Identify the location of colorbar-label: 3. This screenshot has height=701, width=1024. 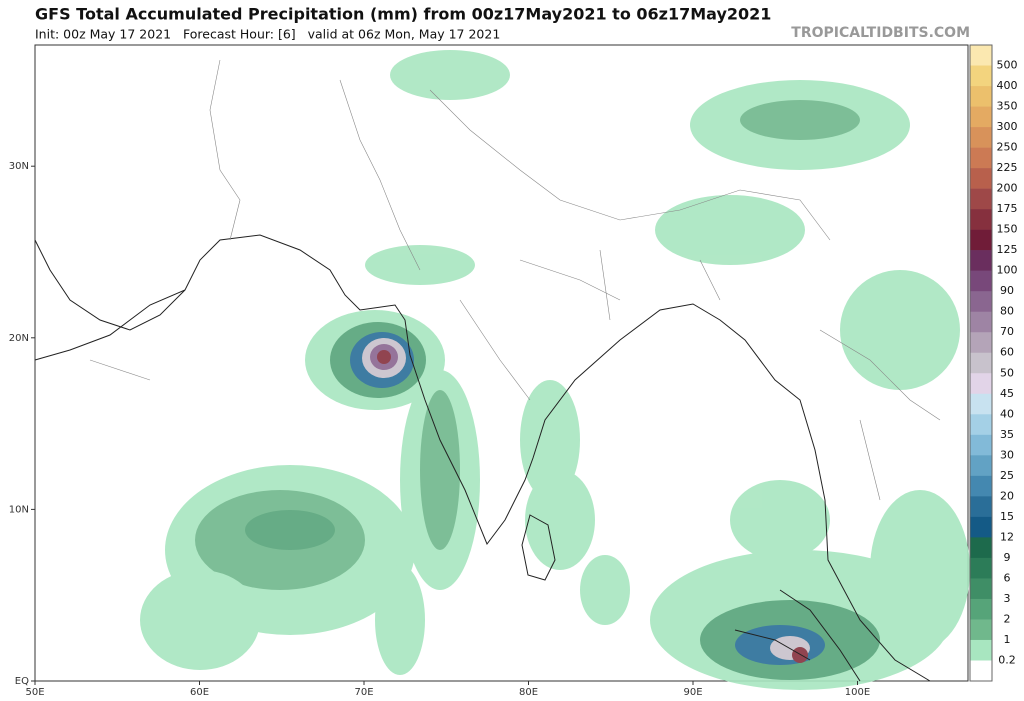
(1007, 598).